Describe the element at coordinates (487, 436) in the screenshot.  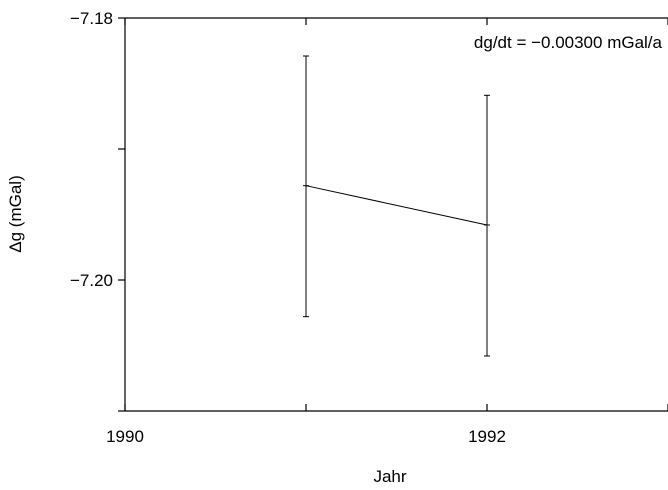
I see `x-tick-label: 1992` at that location.